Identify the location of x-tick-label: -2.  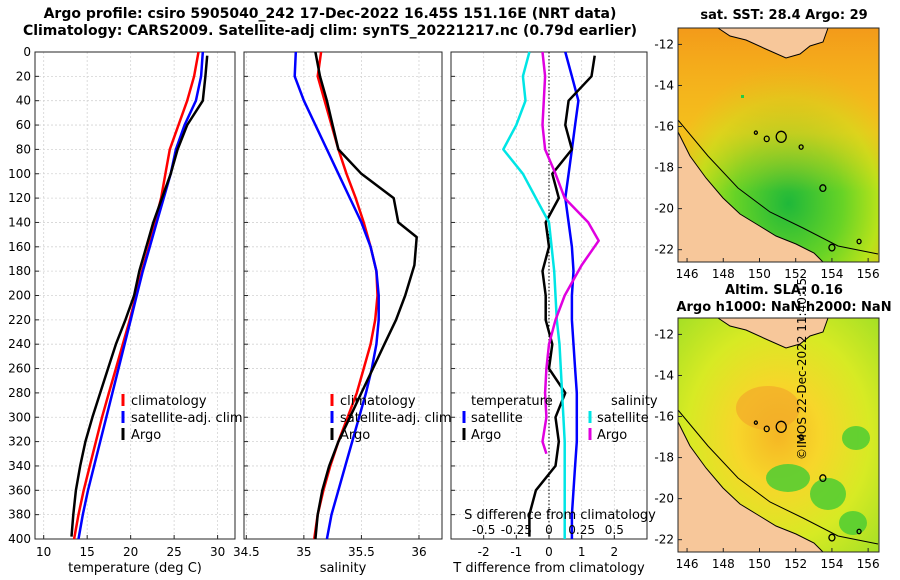
(484, 552).